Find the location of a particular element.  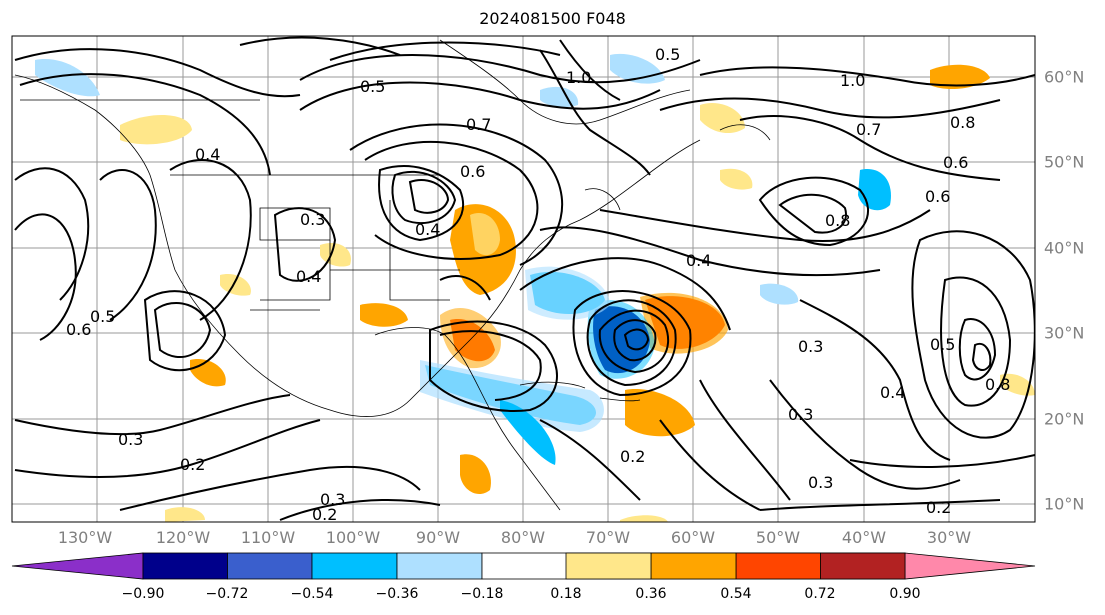

colorbar-tick: 0.90 is located at coordinates (905, 594).